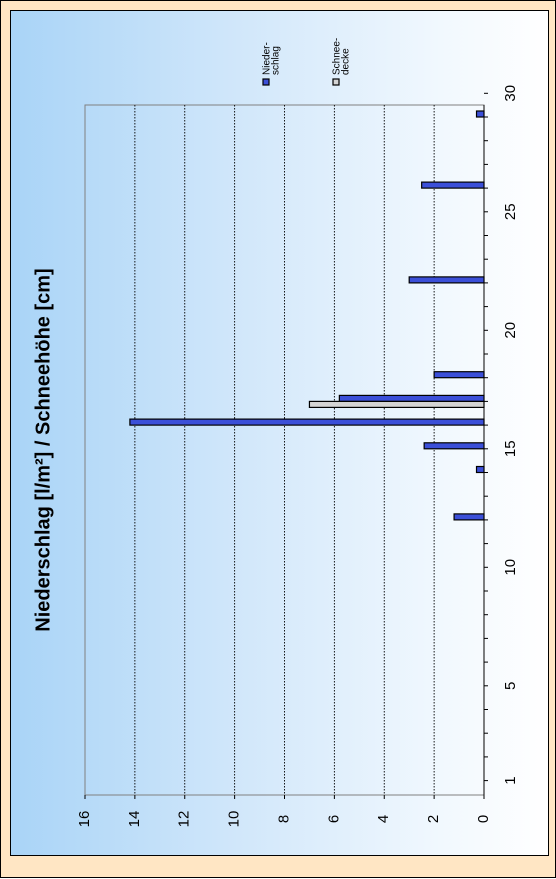  I want to click on value-tick-label: 8, so click(283, 819).